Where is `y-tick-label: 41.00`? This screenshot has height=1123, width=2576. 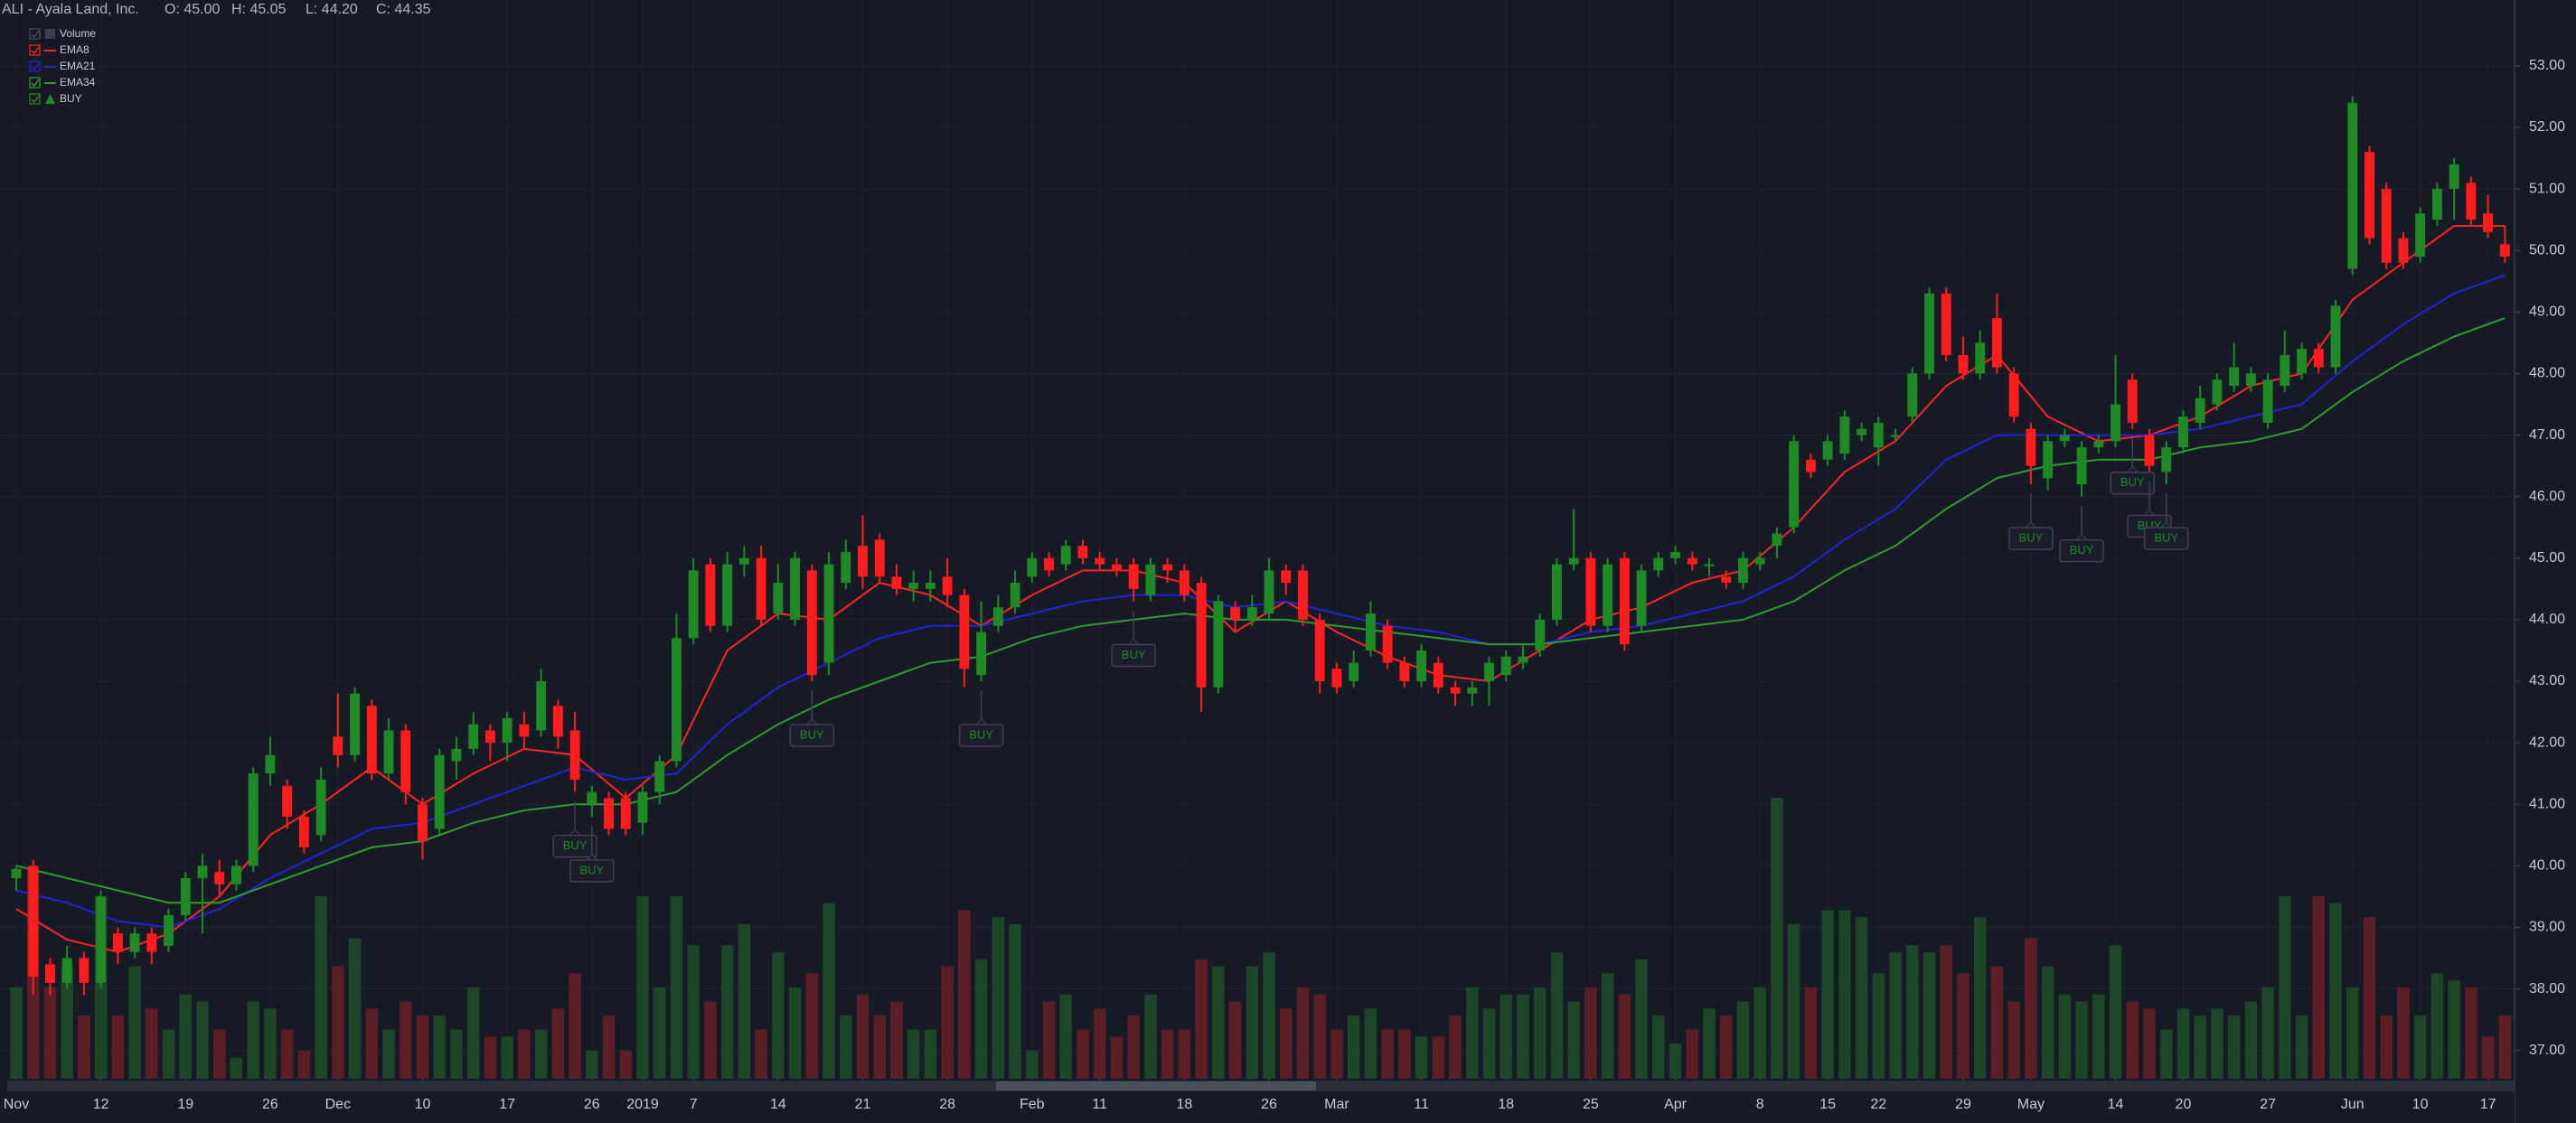 y-tick-label: 41.00 is located at coordinates (2547, 803).